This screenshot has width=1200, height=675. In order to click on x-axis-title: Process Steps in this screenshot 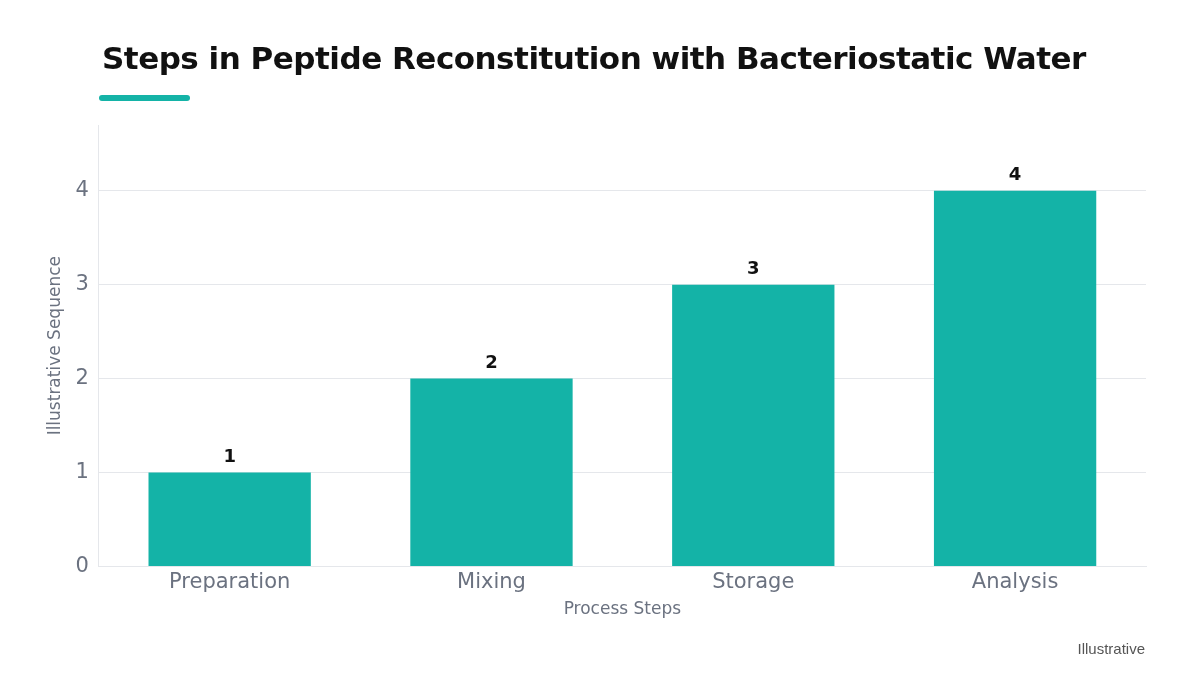, I will do `click(622, 608)`.